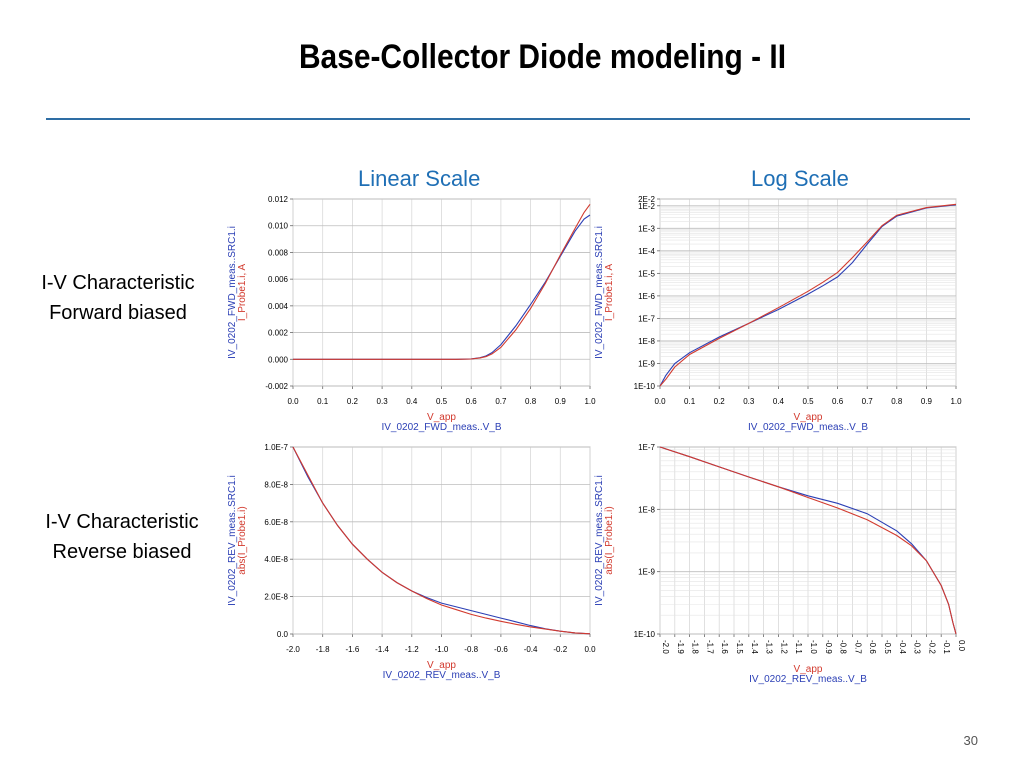 The image size is (1024, 768). I want to click on row-label-reverse-line2: Reverse biased, so click(122, 552).